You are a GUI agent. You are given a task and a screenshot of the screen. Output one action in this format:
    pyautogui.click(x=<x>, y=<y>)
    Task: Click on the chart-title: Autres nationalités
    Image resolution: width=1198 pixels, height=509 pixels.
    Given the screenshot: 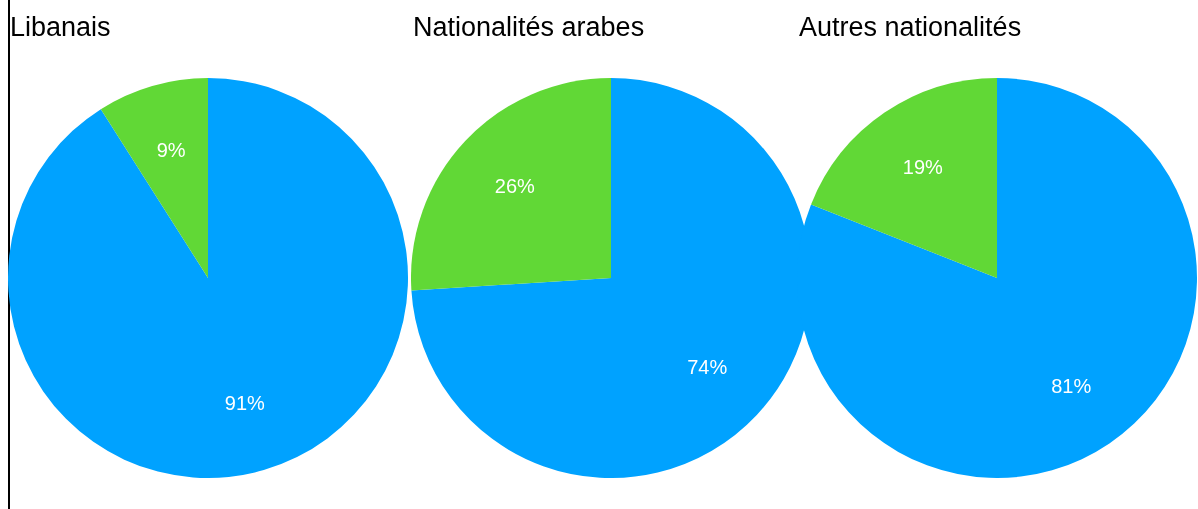 What is the action you would take?
    pyautogui.click(x=910, y=27)
    